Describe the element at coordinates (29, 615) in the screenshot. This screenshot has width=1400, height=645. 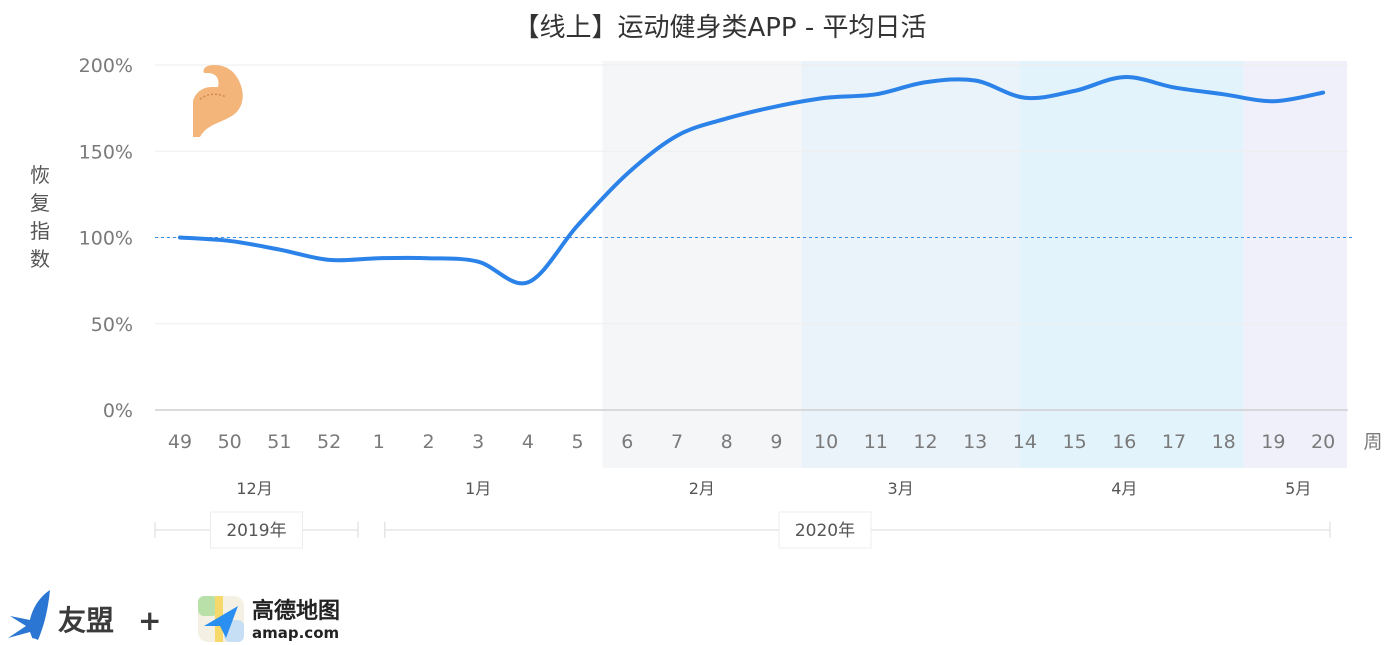
I see `umeng-bird-icon` at that location.